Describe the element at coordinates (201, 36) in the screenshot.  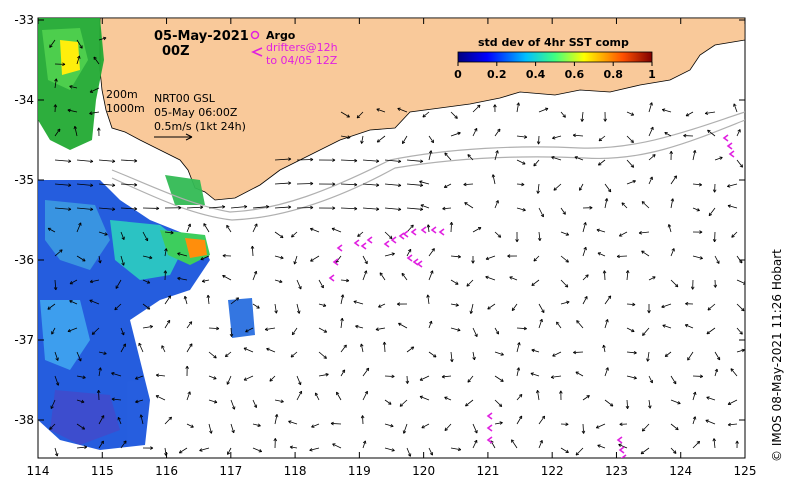
I see `map-date: 05-May-2021` at that location.